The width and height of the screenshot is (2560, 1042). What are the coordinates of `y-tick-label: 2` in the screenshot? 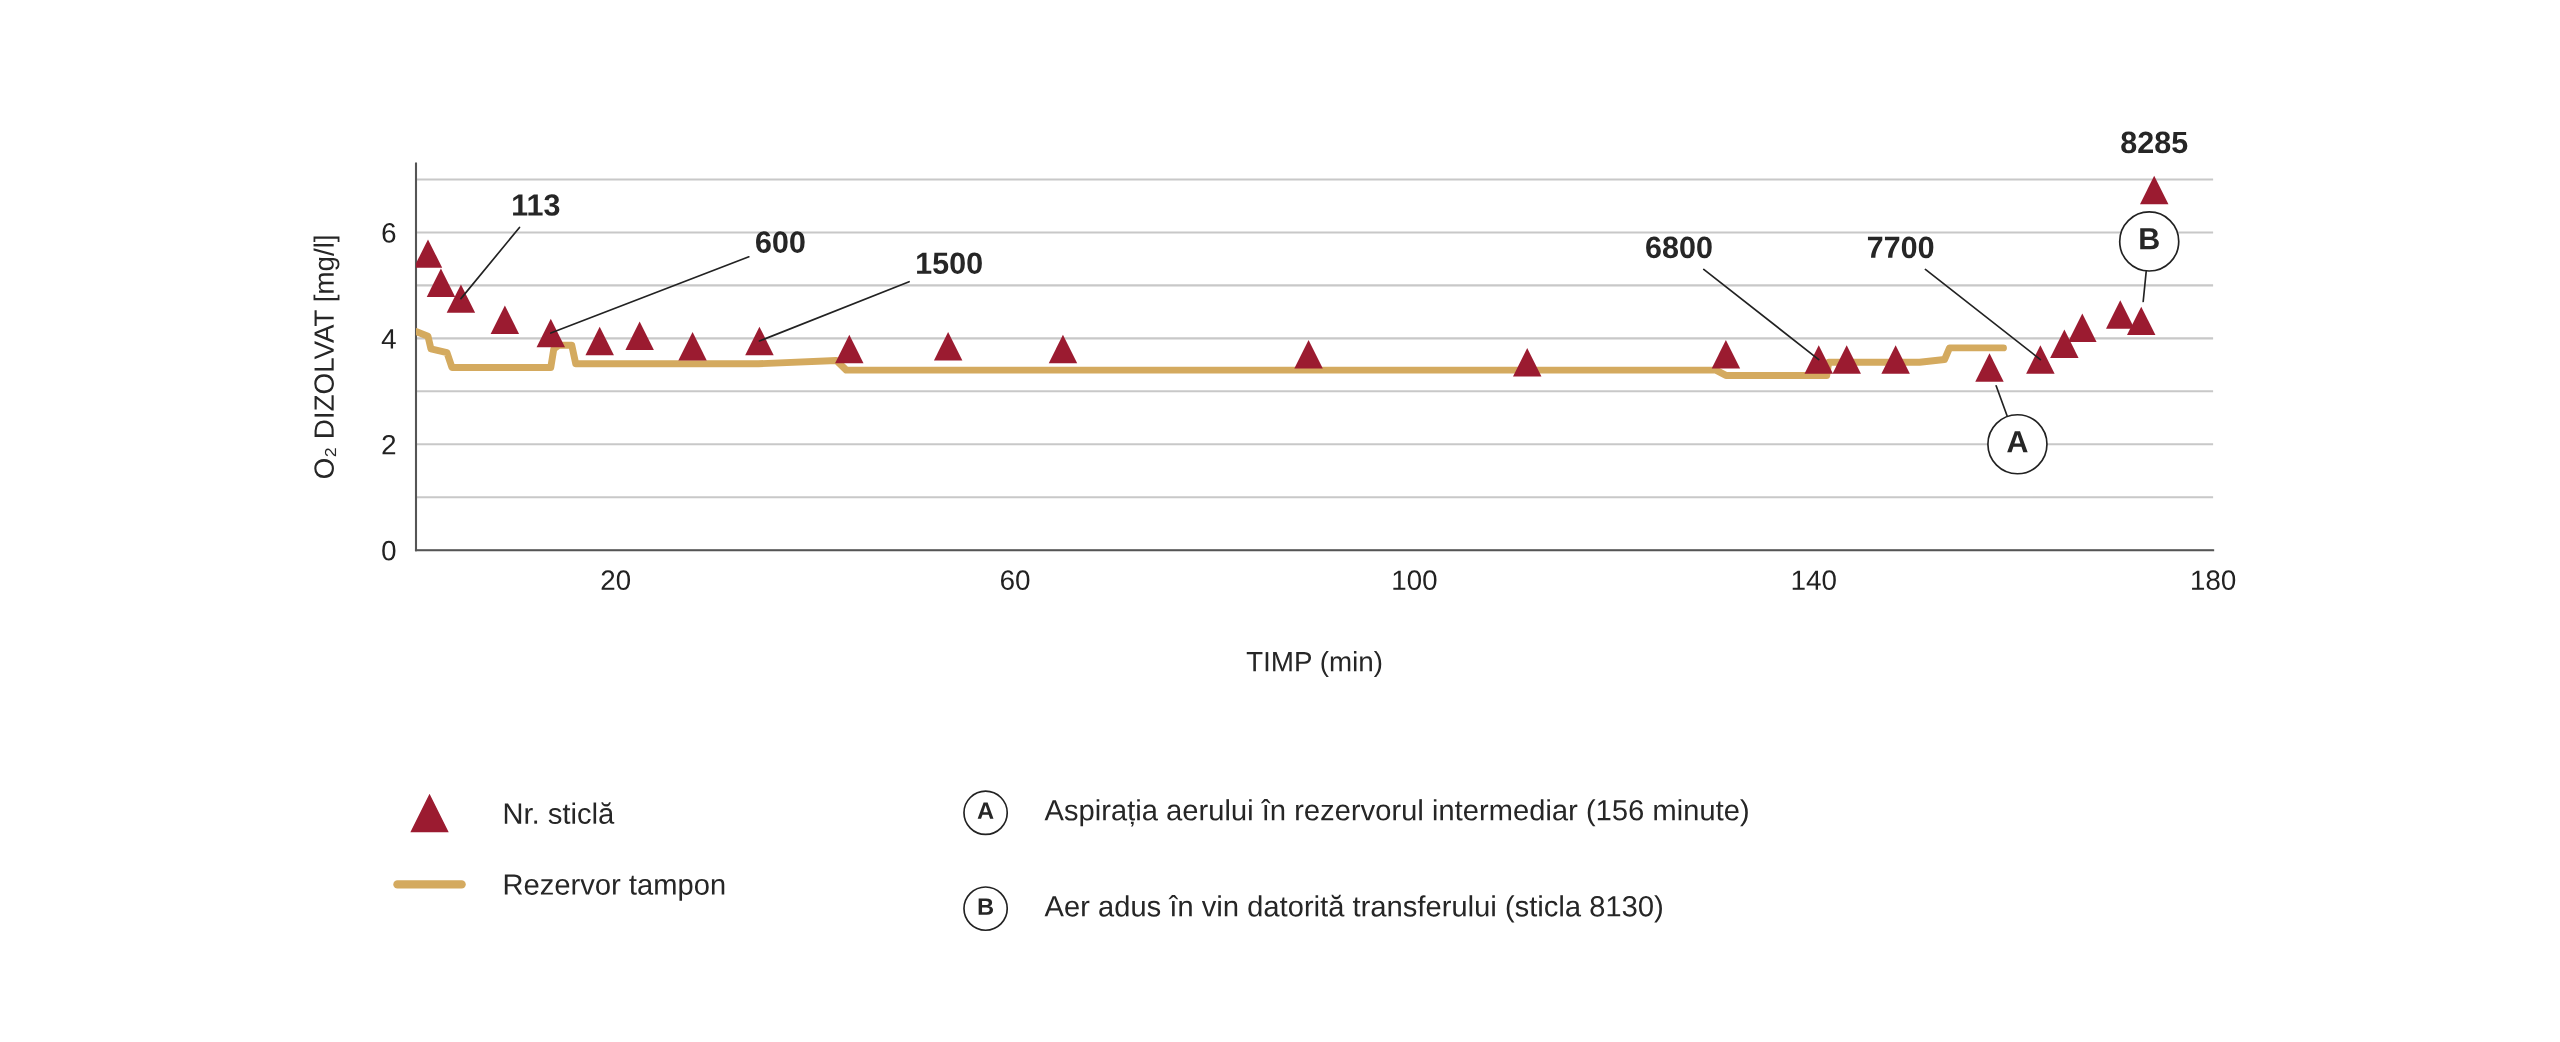 It's located at (389, 444).